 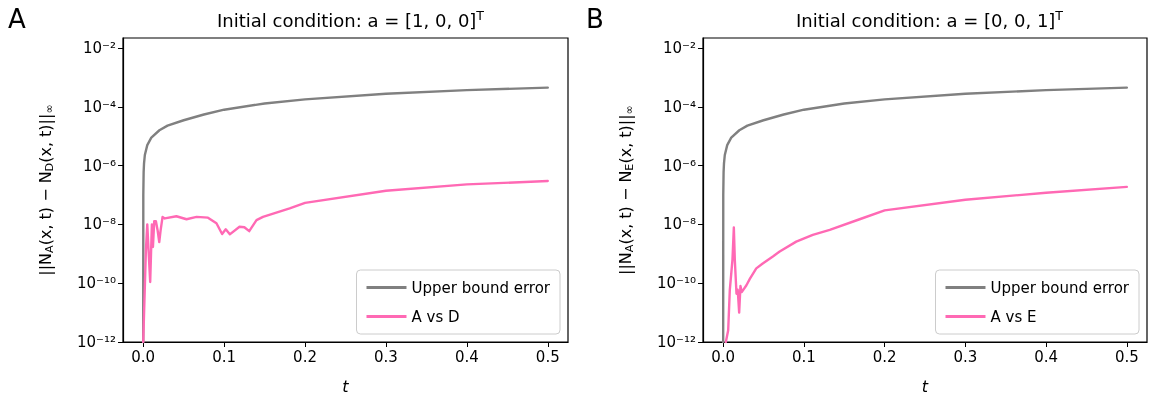 What do you see at coordinates (17, 19) in the screenshot?
I see `text: A` at bounding box center [17, 19].